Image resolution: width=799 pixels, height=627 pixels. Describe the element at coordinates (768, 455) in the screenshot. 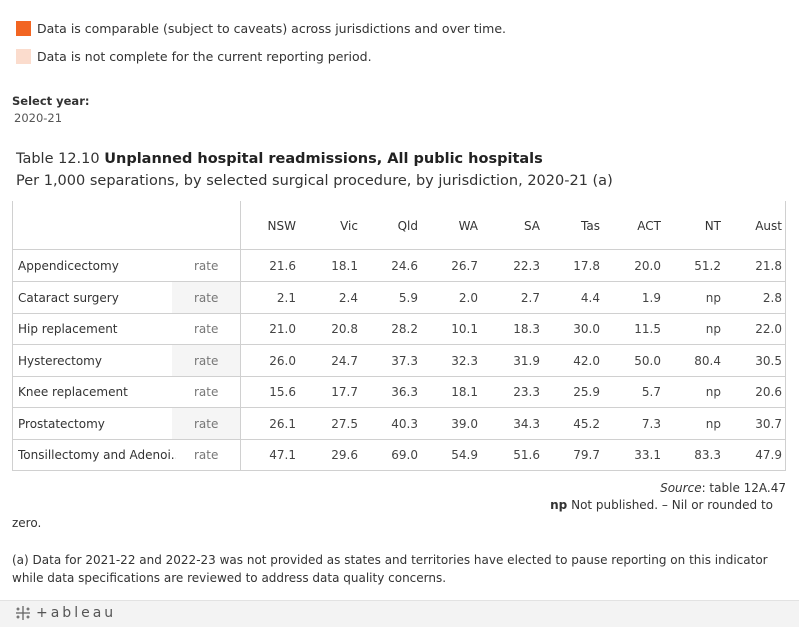

I see `cell-aust: 47.9` at that location.